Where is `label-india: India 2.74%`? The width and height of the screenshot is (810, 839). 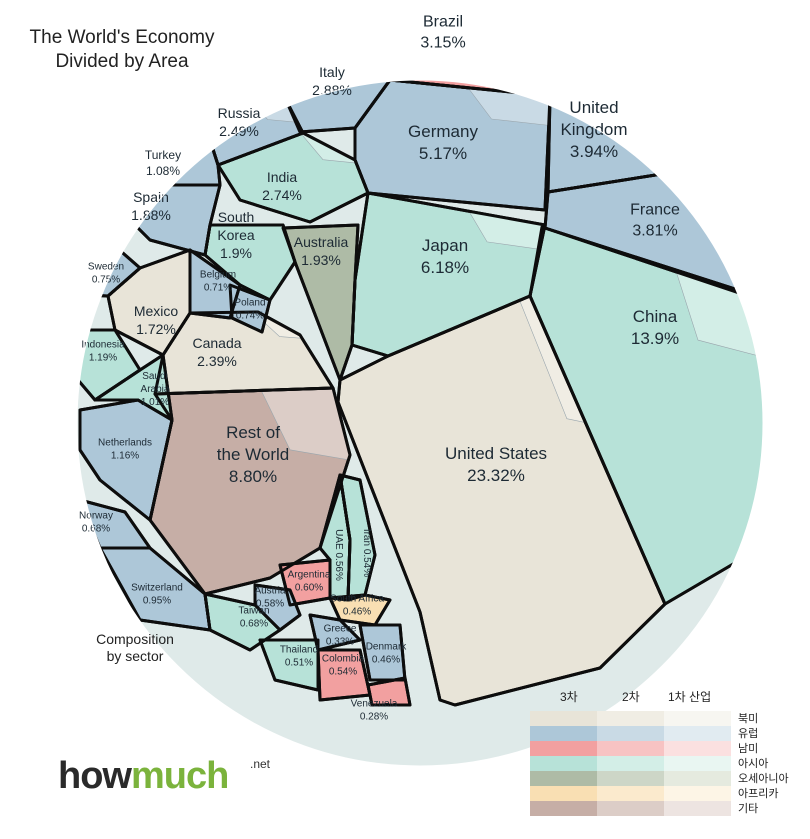 label-india: India 2.74% is located at coordinates (282, 186).